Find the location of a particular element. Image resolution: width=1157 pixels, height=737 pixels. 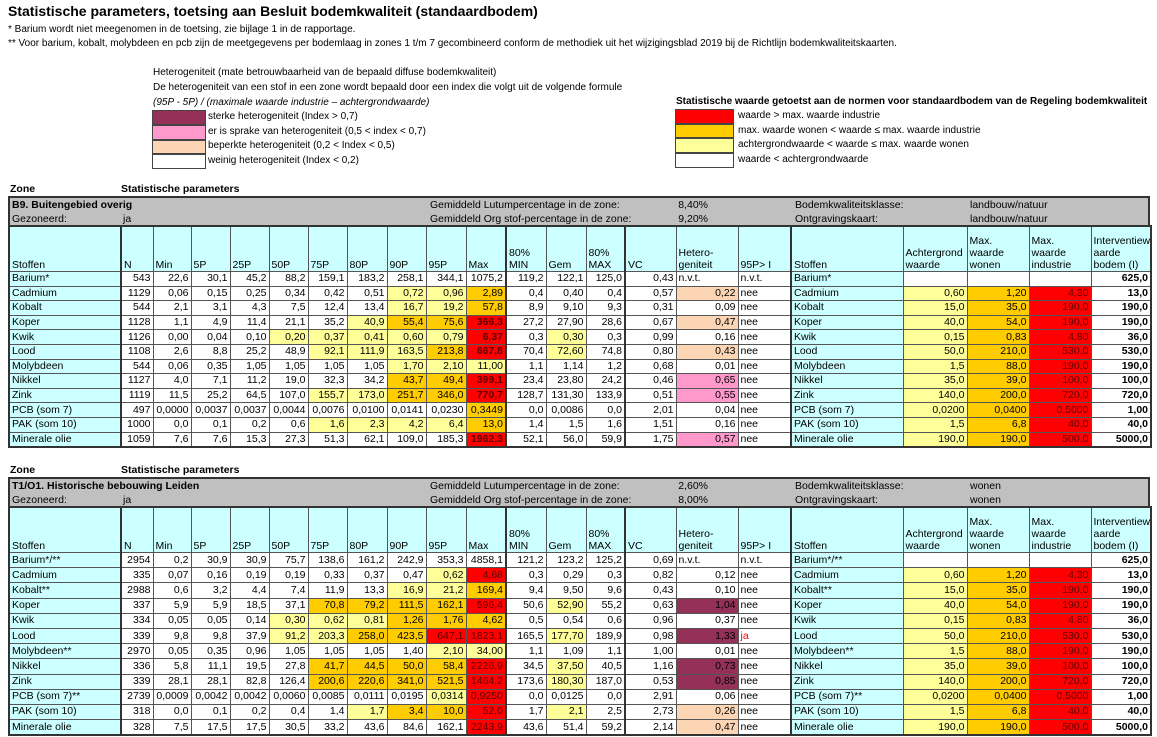

cell-80p: 13,4 is located at coordinates (367, 308).